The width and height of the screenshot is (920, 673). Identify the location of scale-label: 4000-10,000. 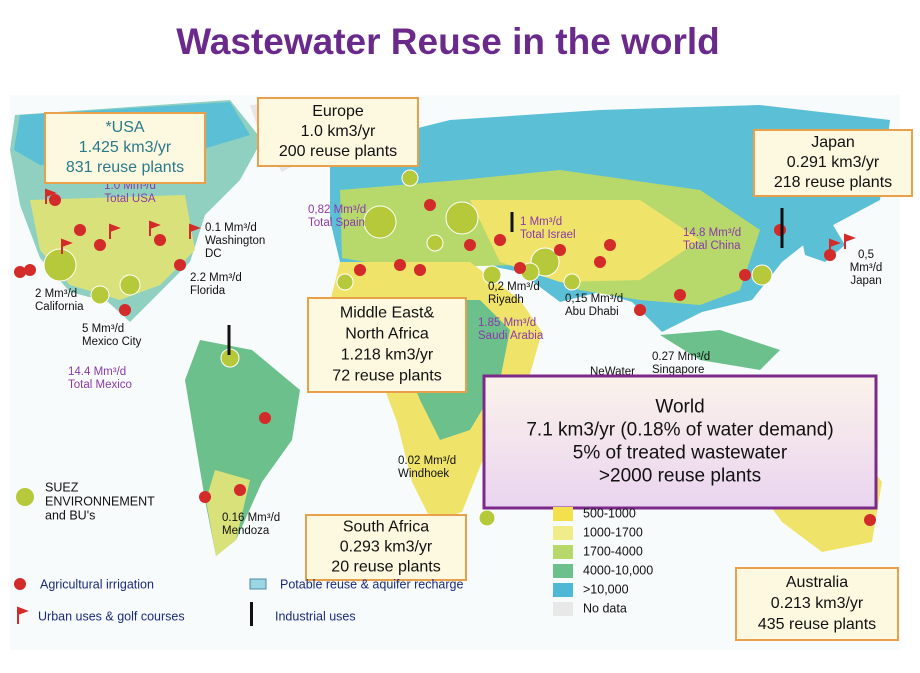
(618, 570).